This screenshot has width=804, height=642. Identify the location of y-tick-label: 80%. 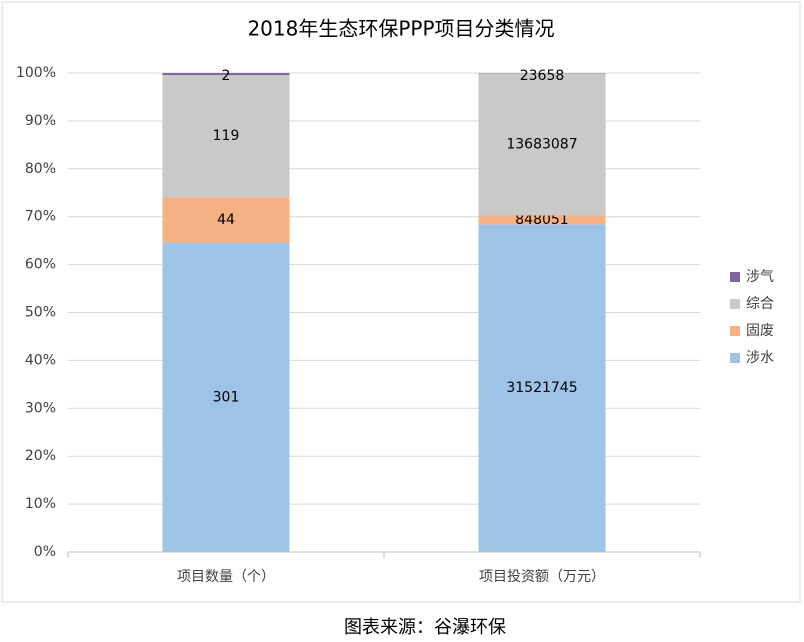
(40, 169).